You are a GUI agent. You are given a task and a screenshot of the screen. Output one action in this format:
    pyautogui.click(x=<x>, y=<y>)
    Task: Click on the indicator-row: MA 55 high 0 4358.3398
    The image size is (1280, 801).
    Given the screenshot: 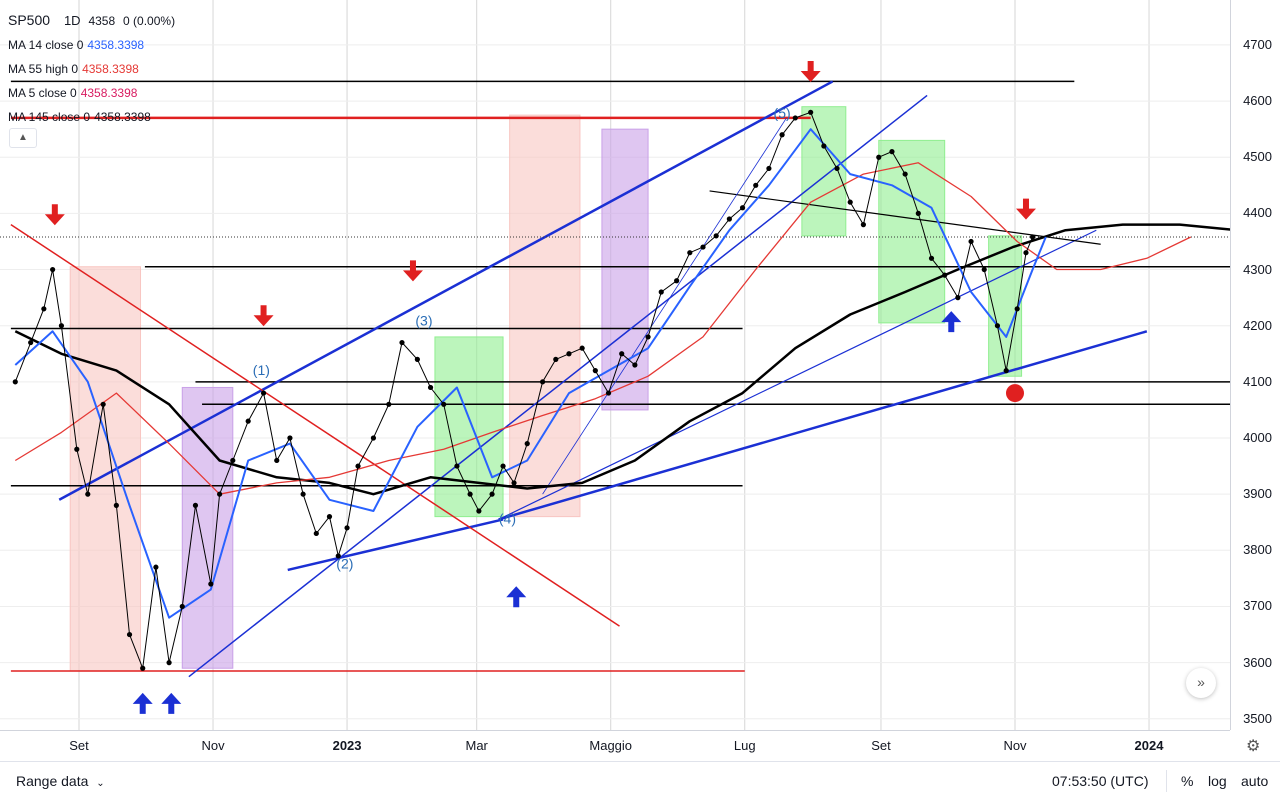 What is the action you would take?
    pyautogui.click(x=91, y=69)
    